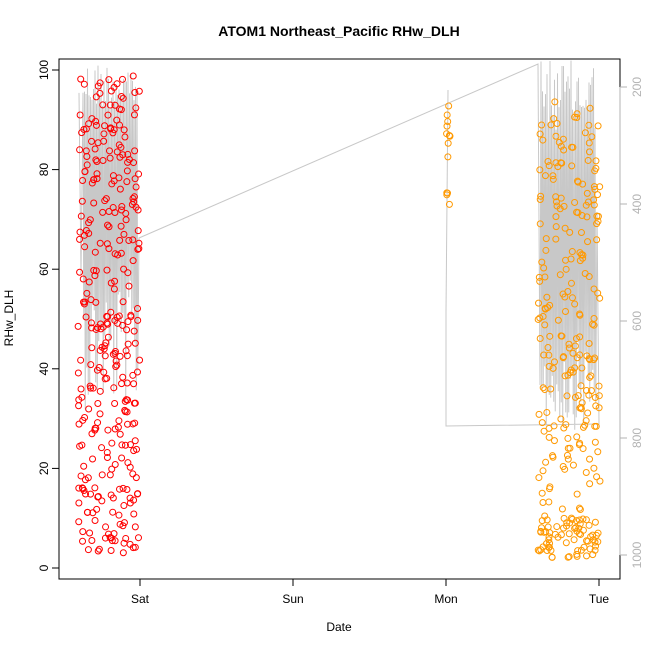 The height and width of the screenshot is (650, 650). What do you see at coordinates (9, 318) in the screenshot?
I see `y-axis-label: RHw_DLH` at bounding box center [9, 318].